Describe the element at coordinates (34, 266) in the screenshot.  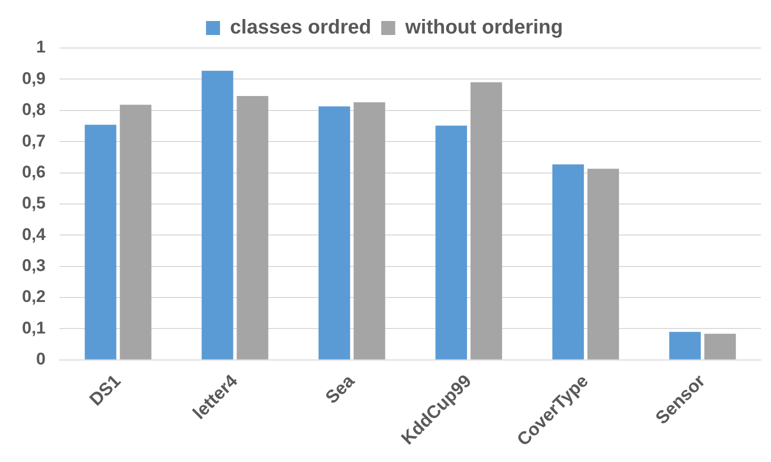
I see `y-tick-label: 0,3` at that location.